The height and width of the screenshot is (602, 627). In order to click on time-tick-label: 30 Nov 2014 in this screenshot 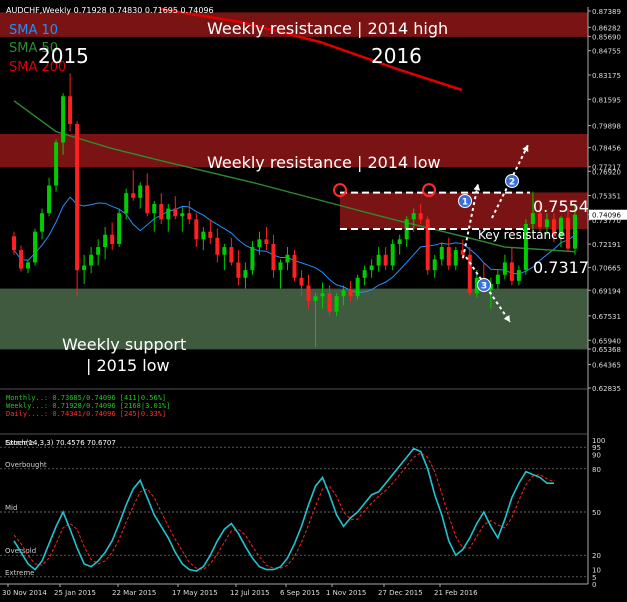, I will do `click(24, 593)`.